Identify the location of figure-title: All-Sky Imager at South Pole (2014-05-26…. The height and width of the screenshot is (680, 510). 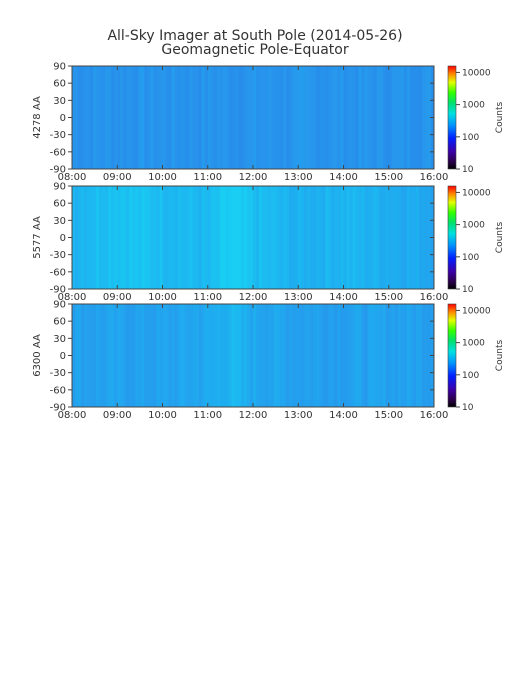
(254, 36).